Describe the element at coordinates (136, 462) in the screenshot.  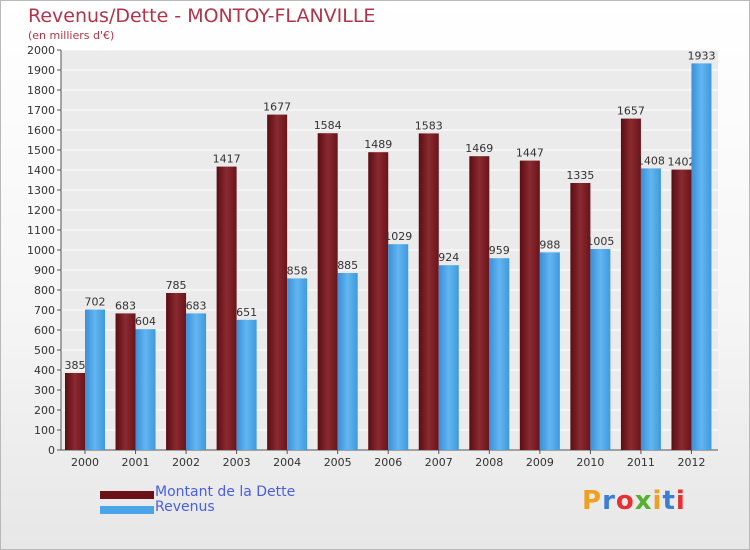
I see `x-tick-label: 2001` at that location.